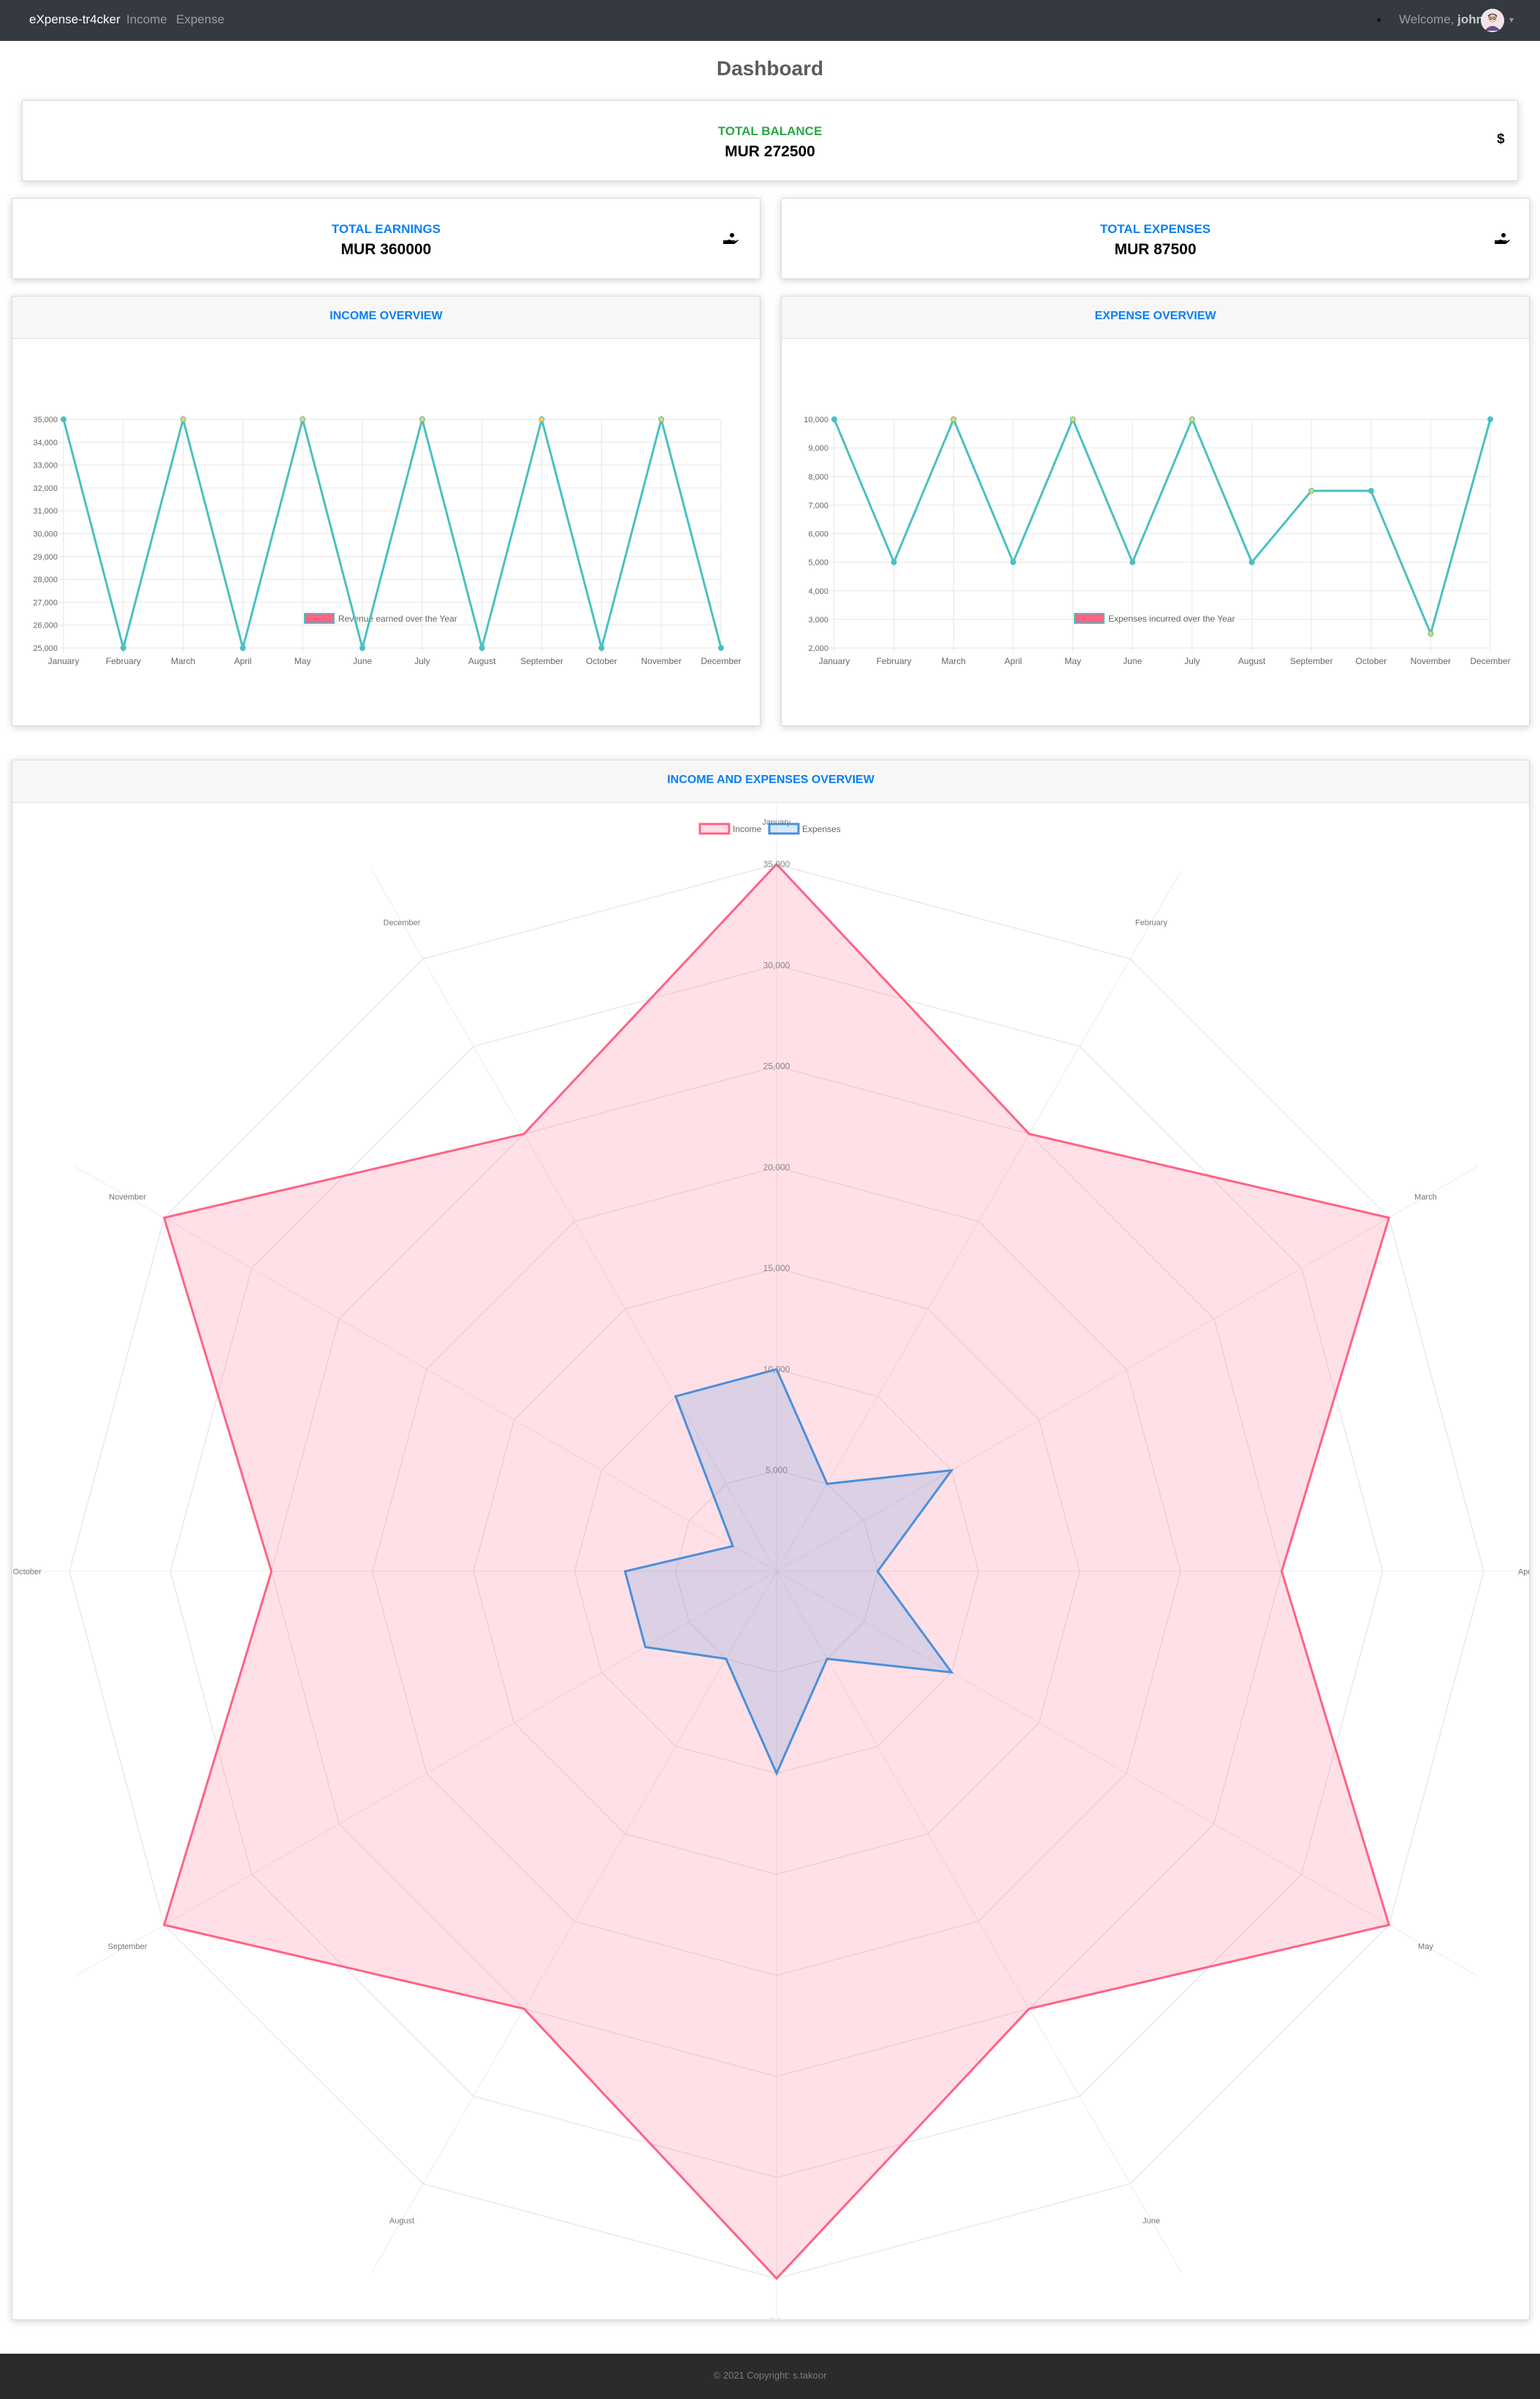 The width and height of the screenshot is (1540, 2399). What do you see at coordinates (818, 591) in the screenshot?
I see `y-tick-label: 4,000` at bounding box center [818, 591].